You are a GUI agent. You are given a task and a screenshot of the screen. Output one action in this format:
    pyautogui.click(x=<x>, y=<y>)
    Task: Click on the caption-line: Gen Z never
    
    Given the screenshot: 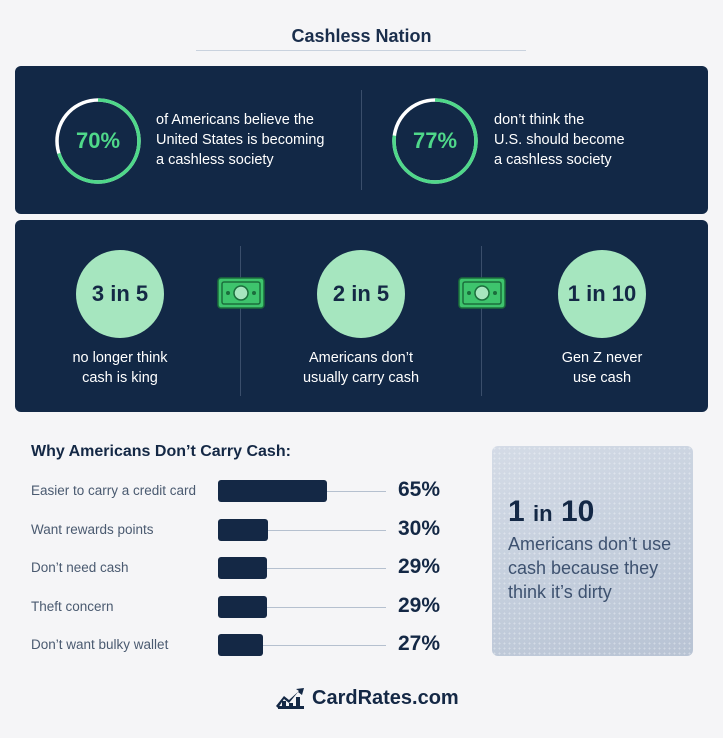 What is the action you would take?
    pyautogui.click(x=602, y=358)
    